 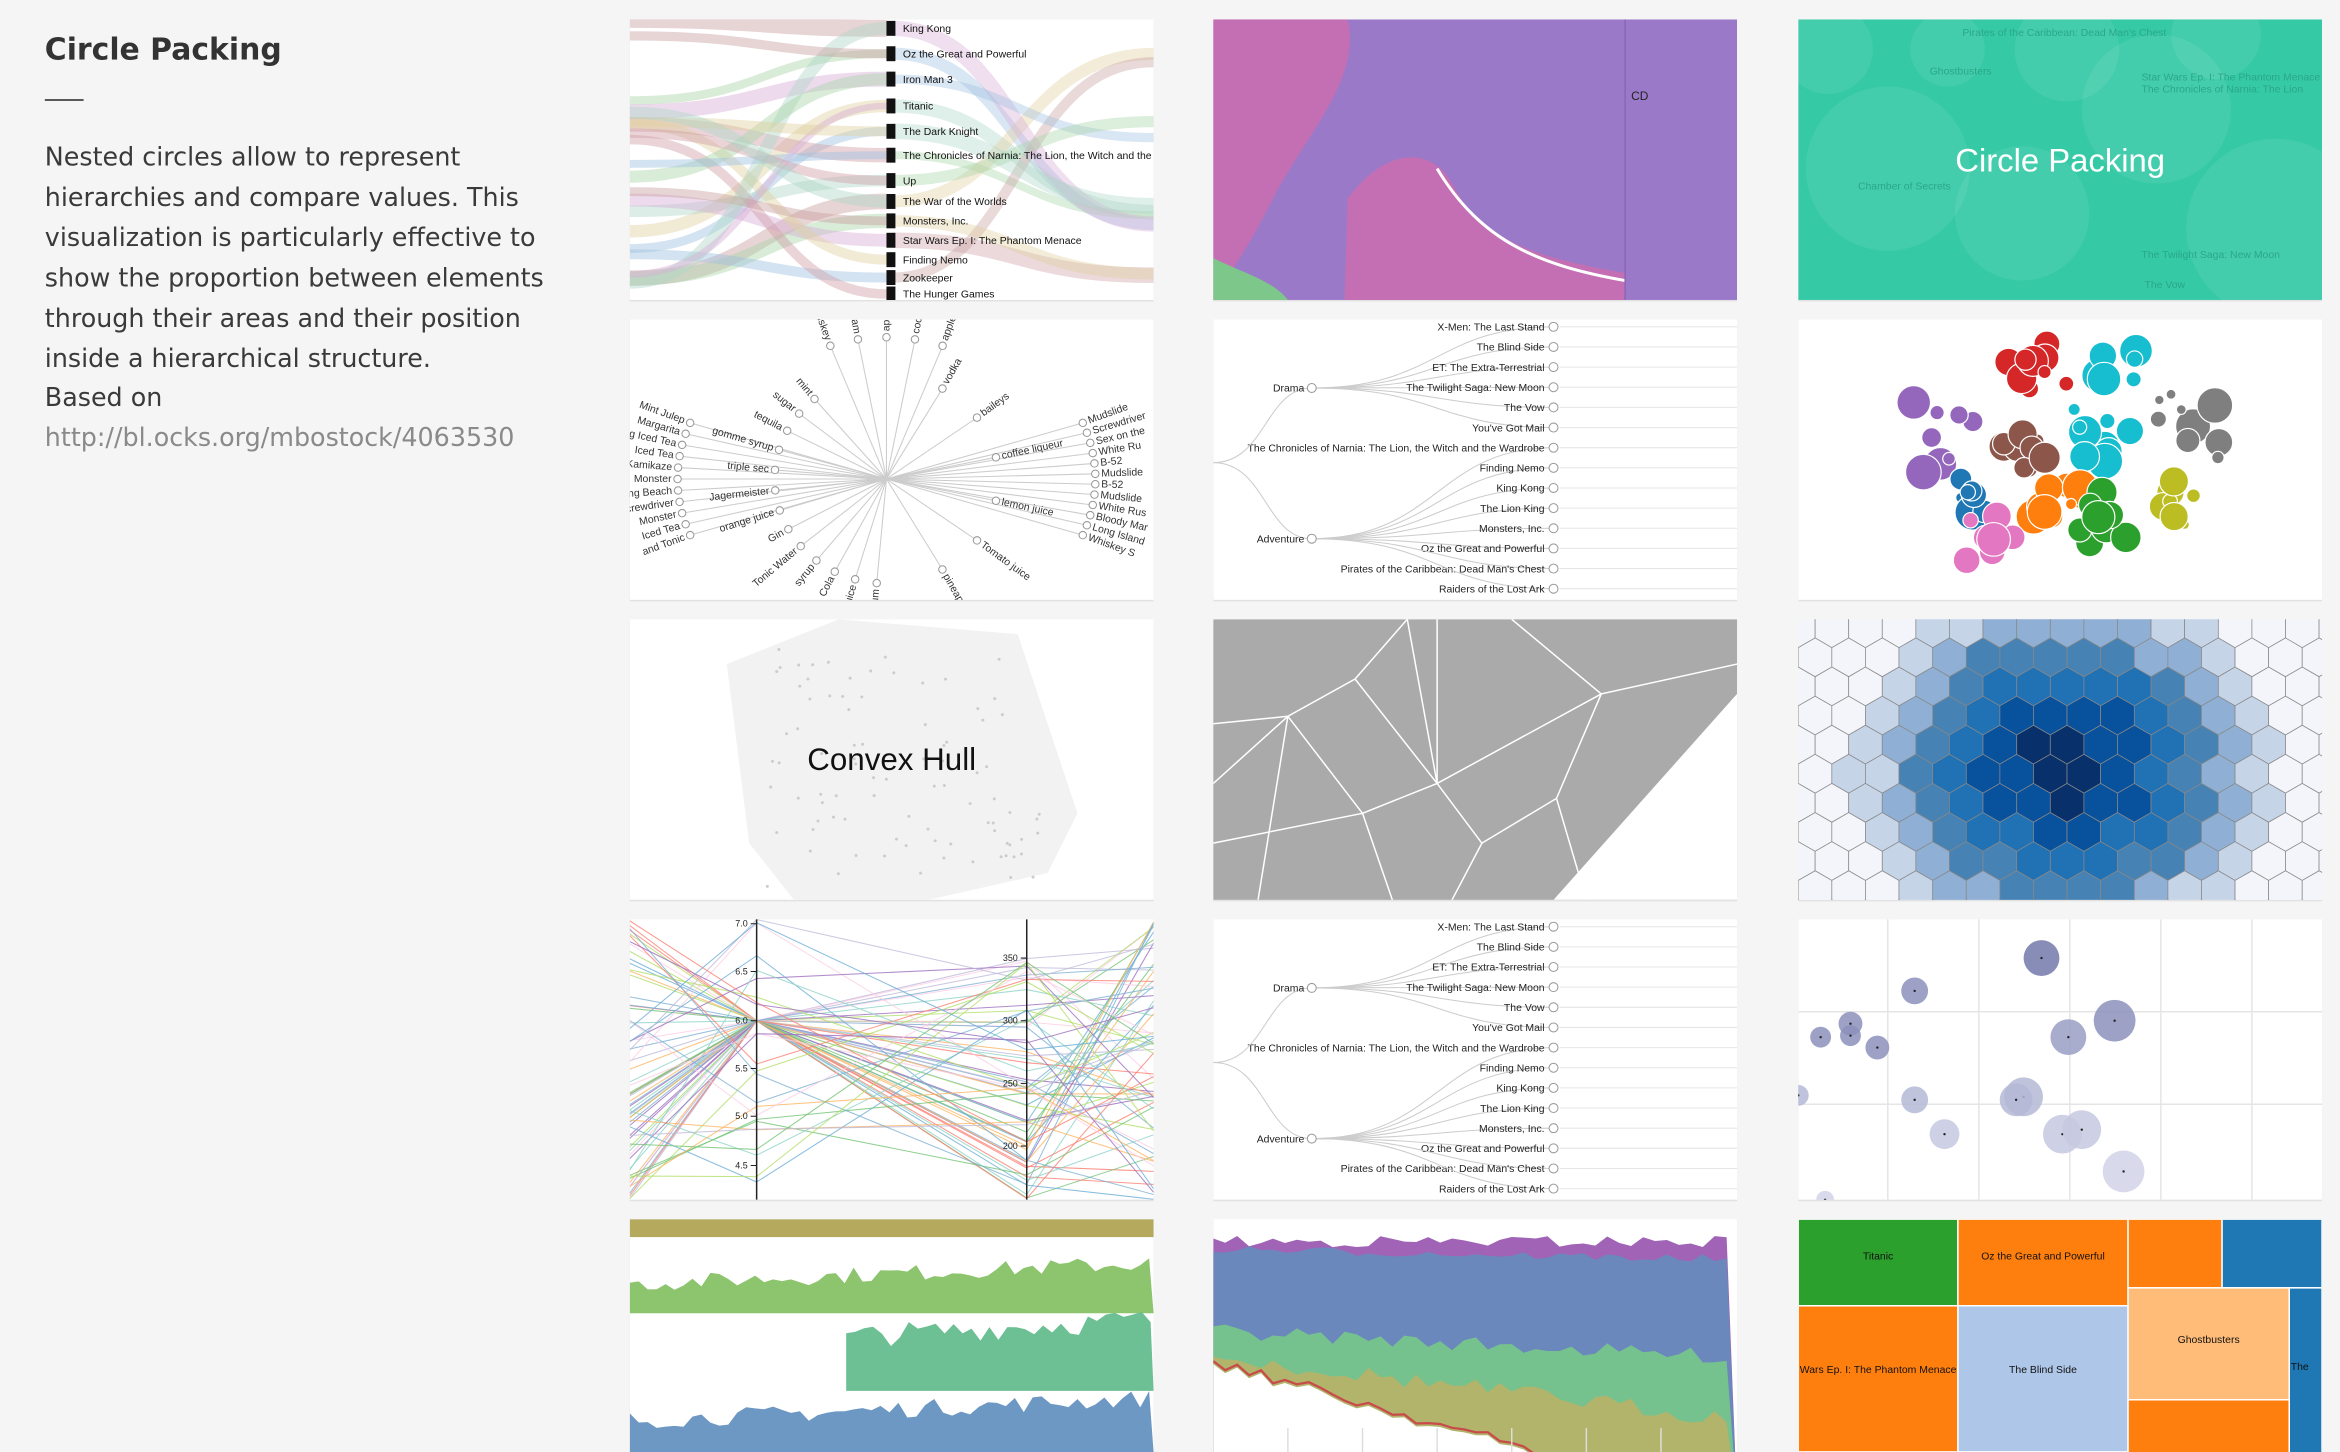 I want to click on convex-hull-thumbnail: Convex Hull, so click(x=891, y=760).